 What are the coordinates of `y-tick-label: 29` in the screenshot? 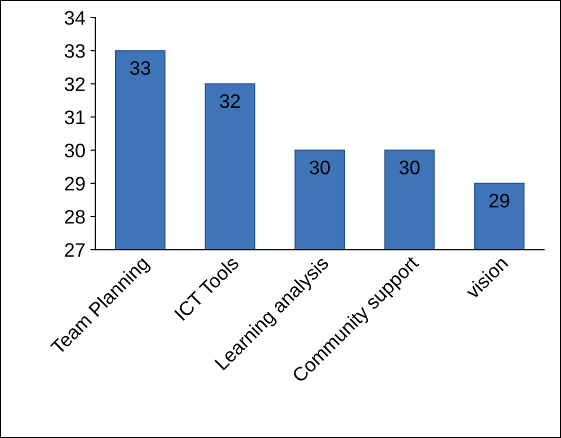 It's located at (75, 183).